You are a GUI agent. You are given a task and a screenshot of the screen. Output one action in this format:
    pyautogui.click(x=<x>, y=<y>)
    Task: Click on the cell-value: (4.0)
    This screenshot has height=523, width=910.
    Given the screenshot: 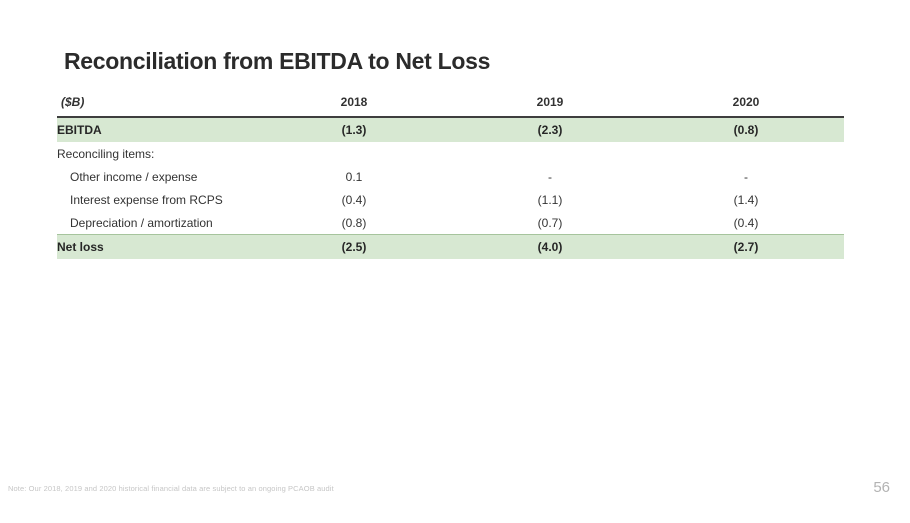 What is the action you would take?
    pyautogui.click(x=550, y=246)
    